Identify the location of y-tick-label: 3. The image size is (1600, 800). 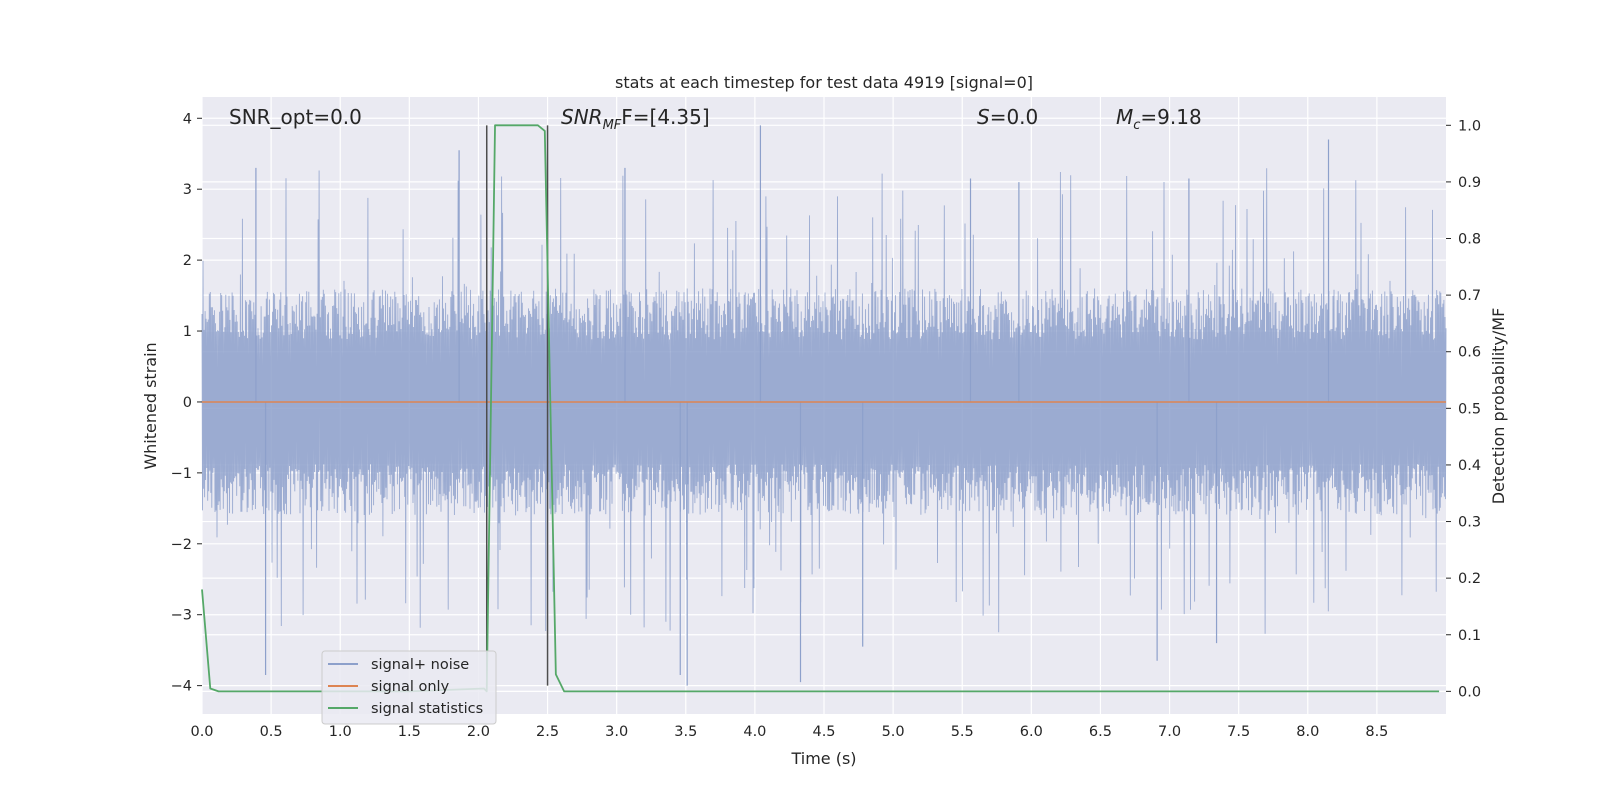
(187, 190).